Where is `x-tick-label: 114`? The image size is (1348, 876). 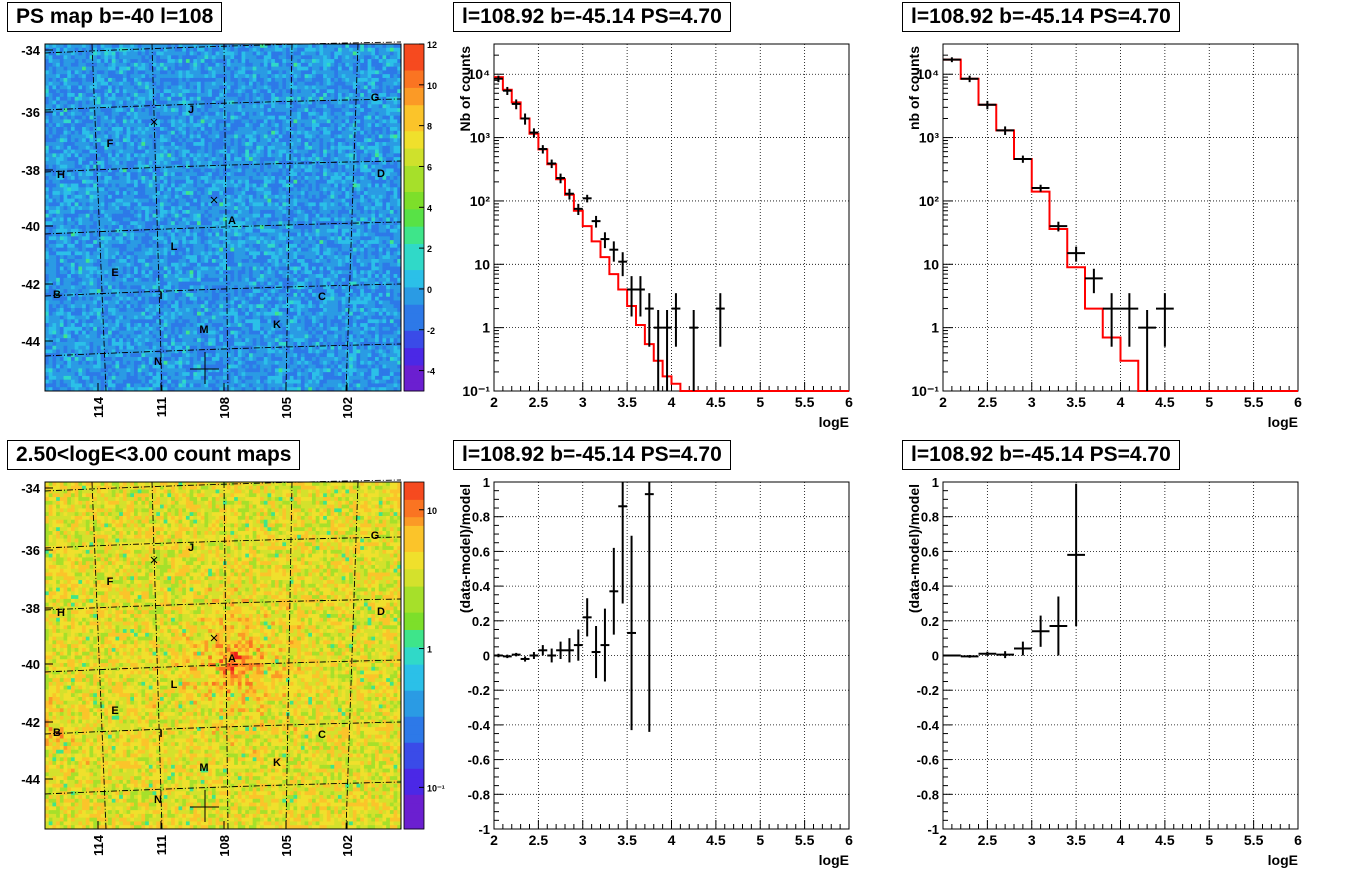
x-tick-label: 114 is located at coordinates (98, 845).